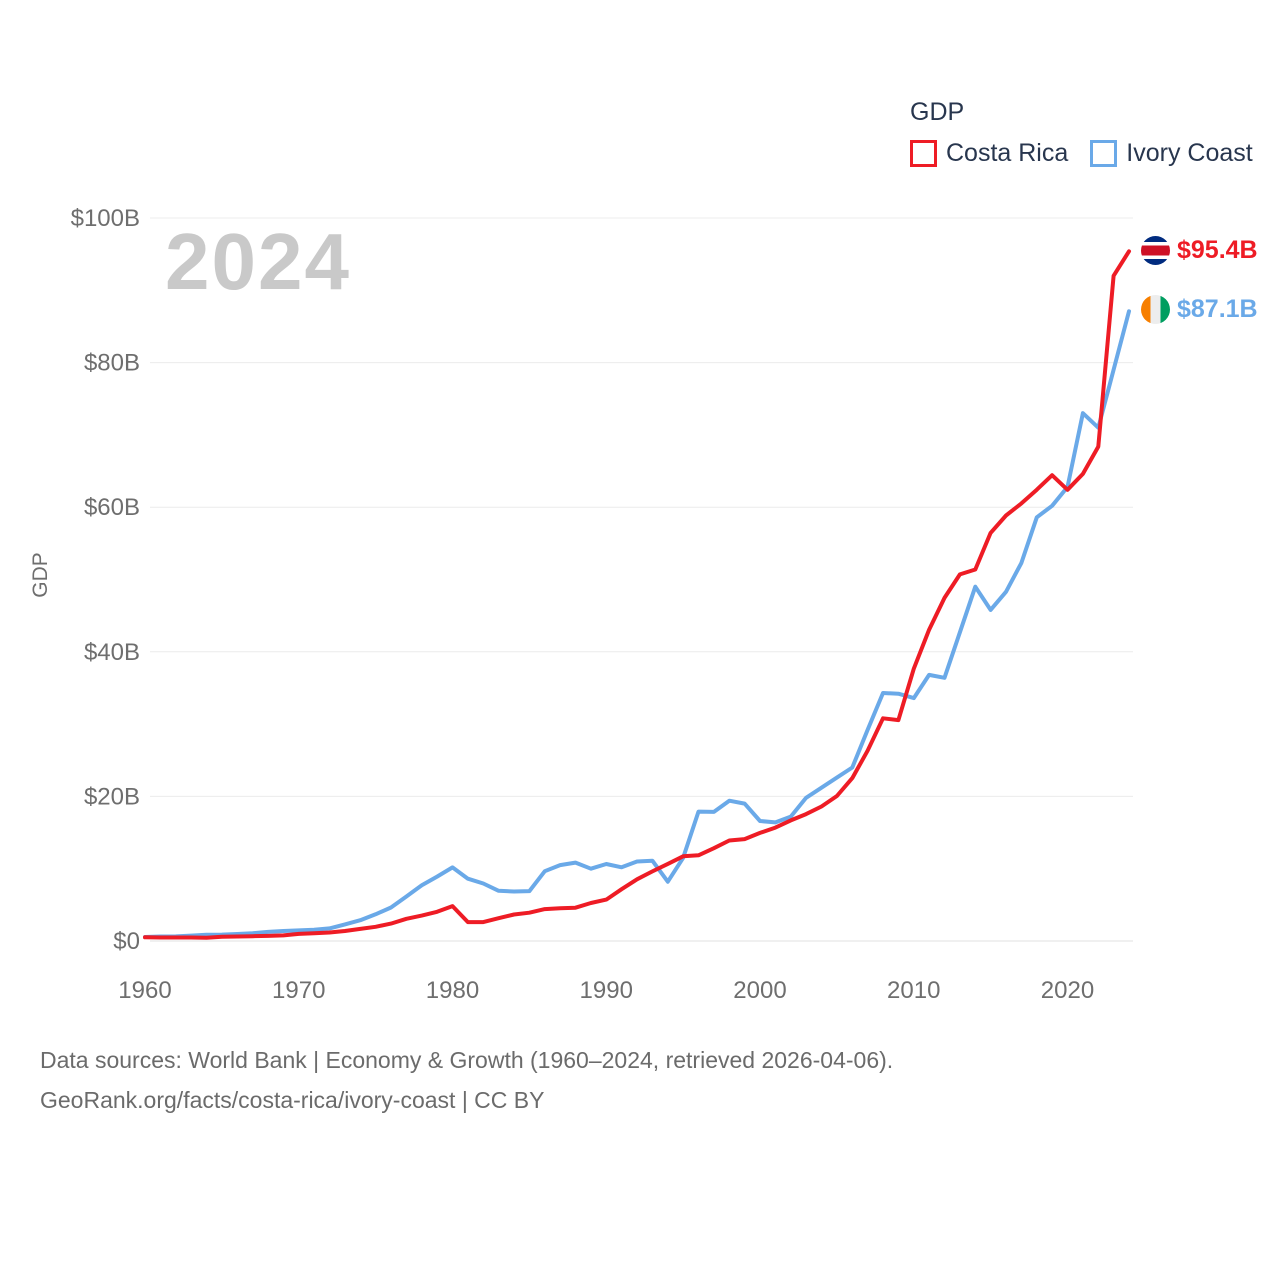 This screenshot has width=1280, height=1280. What do you see at coordinates (1217, 309) in the screenshot?
I see `ivory-coast-value: $87.1B` at bounding box center [1217, 309].